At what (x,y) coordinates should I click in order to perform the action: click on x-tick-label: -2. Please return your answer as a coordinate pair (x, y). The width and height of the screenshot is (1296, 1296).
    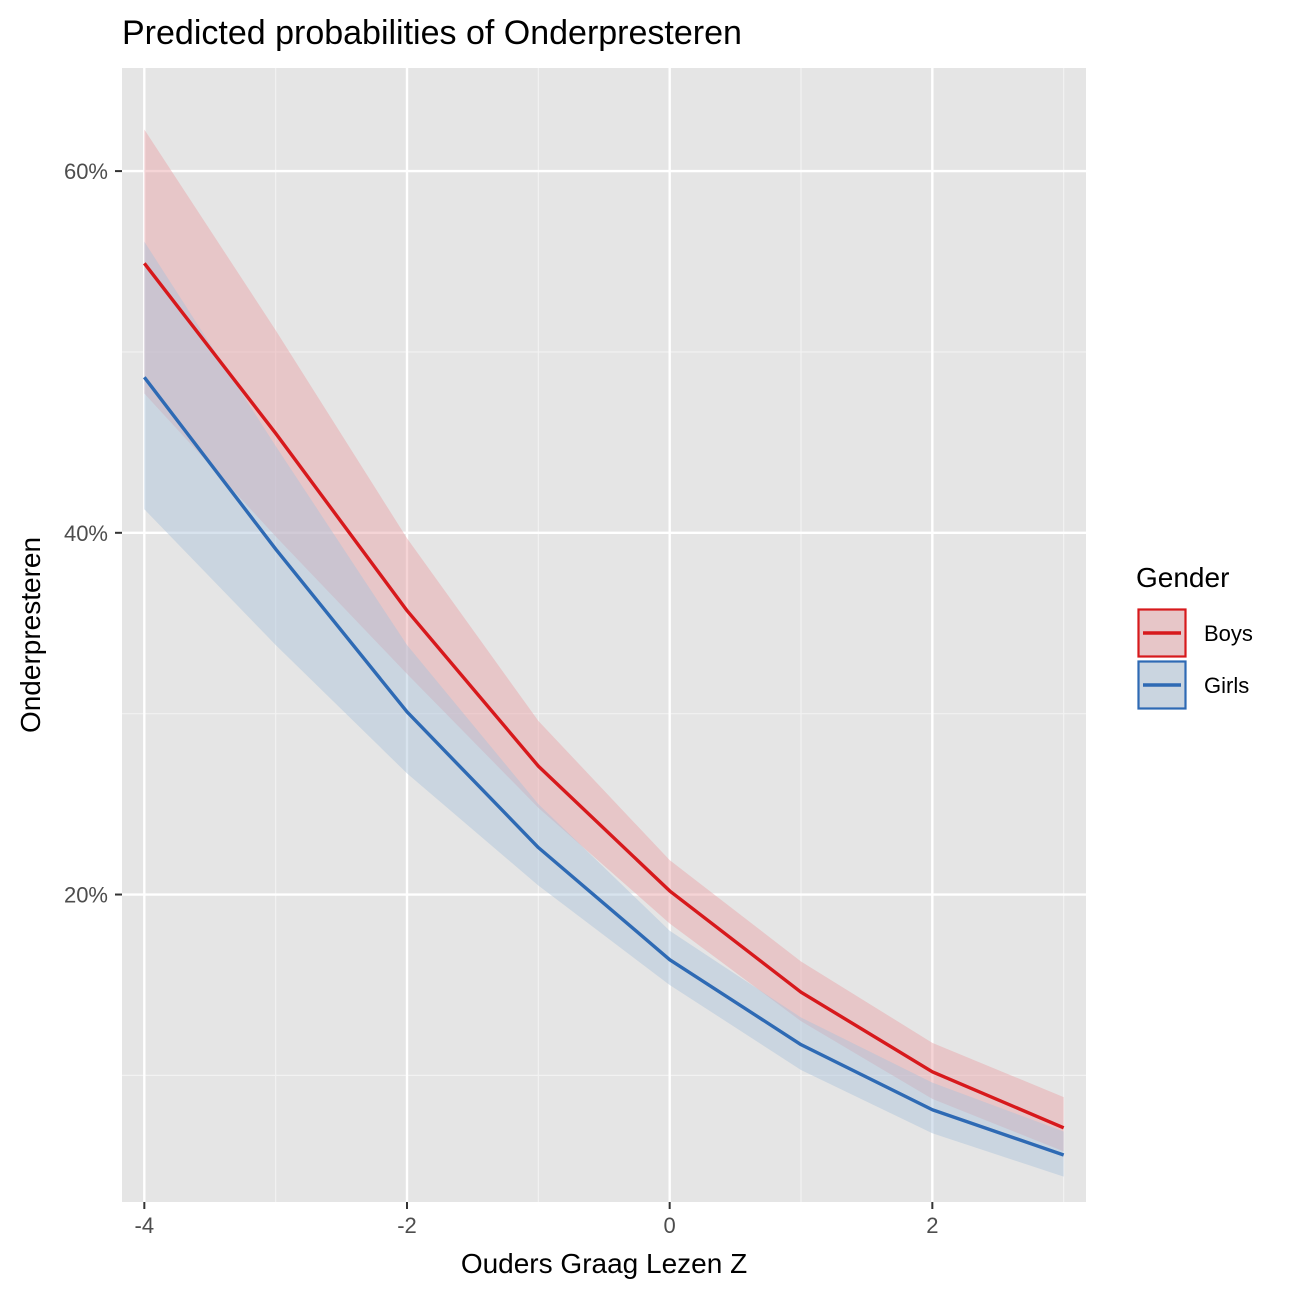
    Looking at the image, I should click on (407, 1225).